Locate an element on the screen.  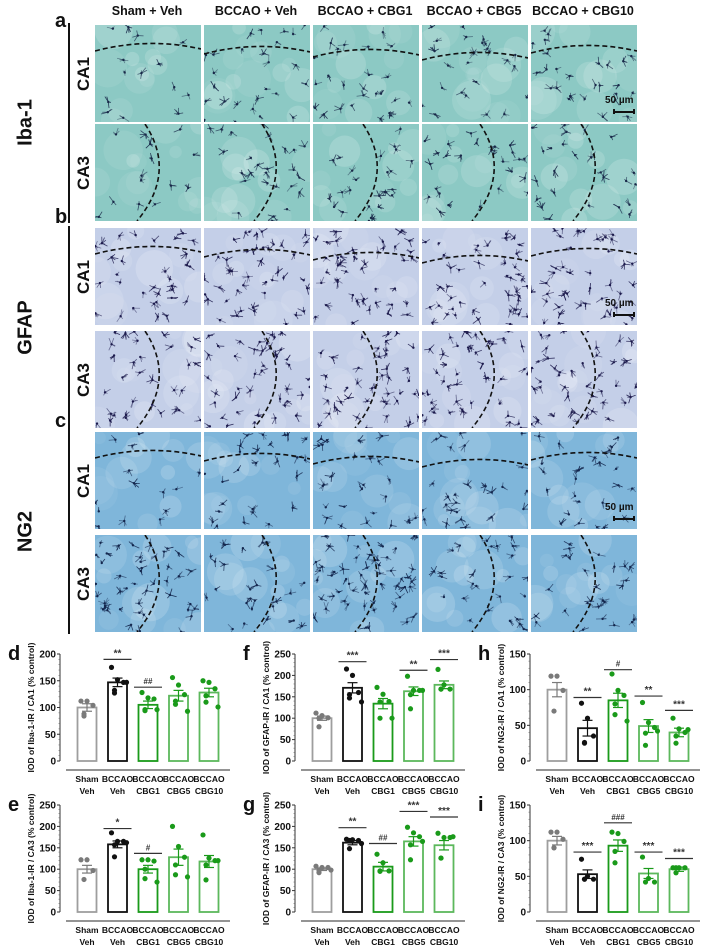
panel-letter-b: b is located at coordinates (61, 217).